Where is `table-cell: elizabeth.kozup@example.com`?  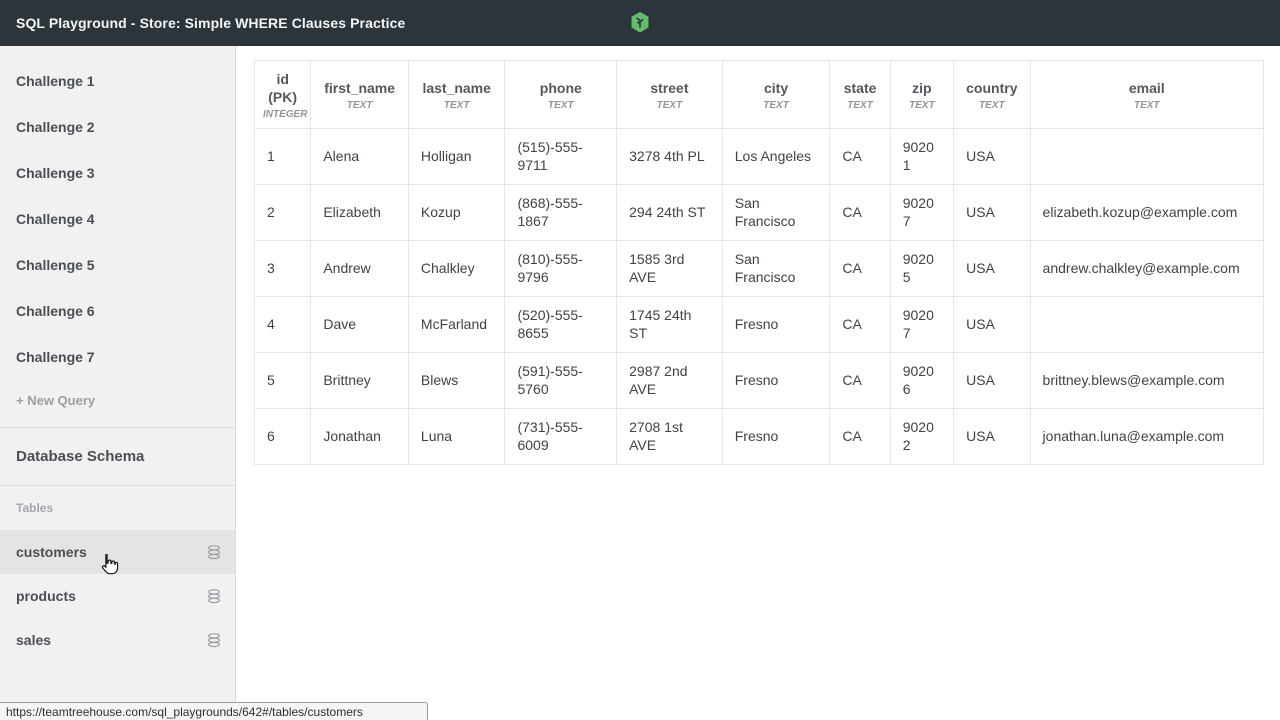 table-cell: elizabeth.kozup@example.com is located at coordinates (1147, 212).